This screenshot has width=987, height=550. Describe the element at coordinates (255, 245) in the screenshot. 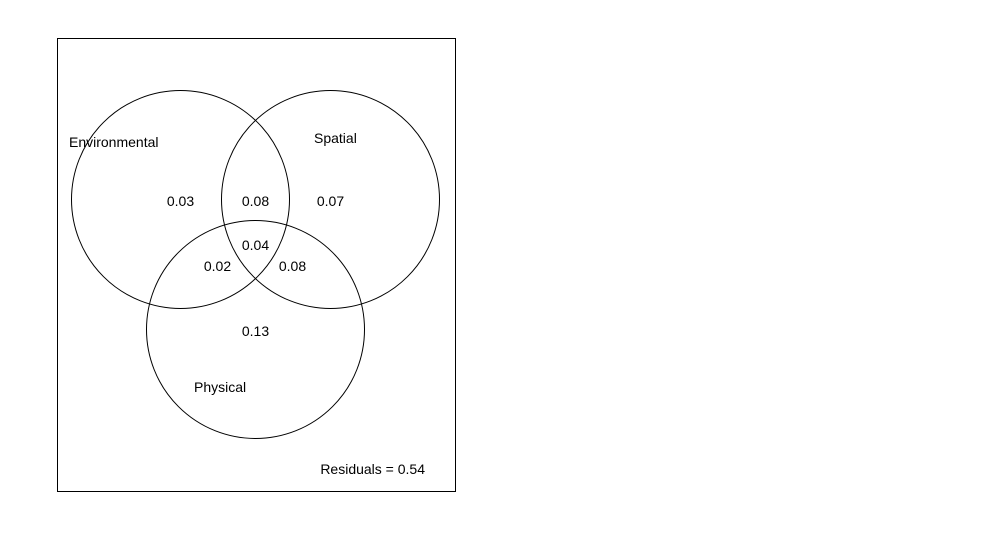

I see `region-all-three: 0.04` at that location.